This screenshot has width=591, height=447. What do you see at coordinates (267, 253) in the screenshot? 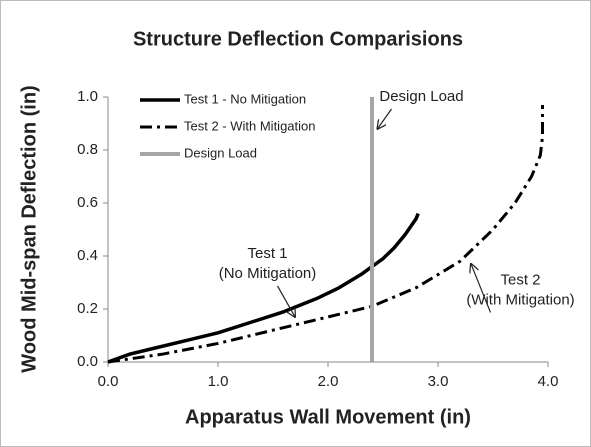
I see `annotation-text: Test 1` at bounding box center [267, 253].